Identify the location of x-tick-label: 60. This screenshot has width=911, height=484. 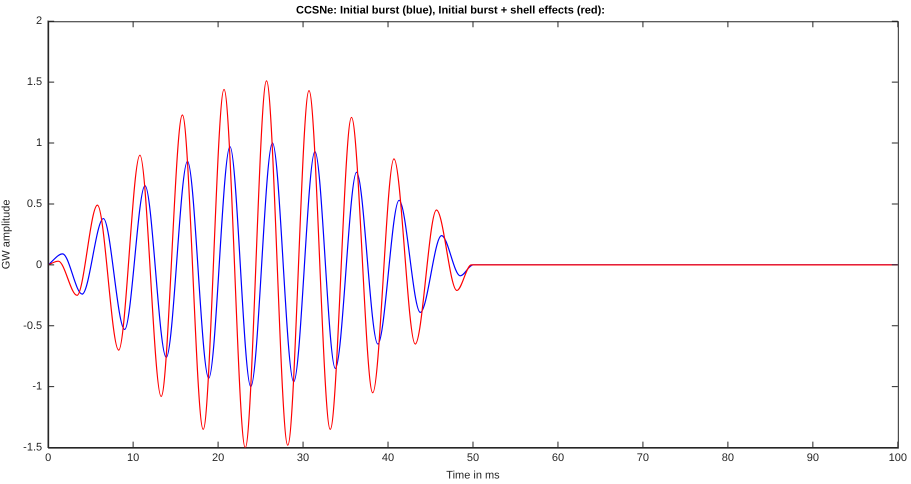
(558, 458).